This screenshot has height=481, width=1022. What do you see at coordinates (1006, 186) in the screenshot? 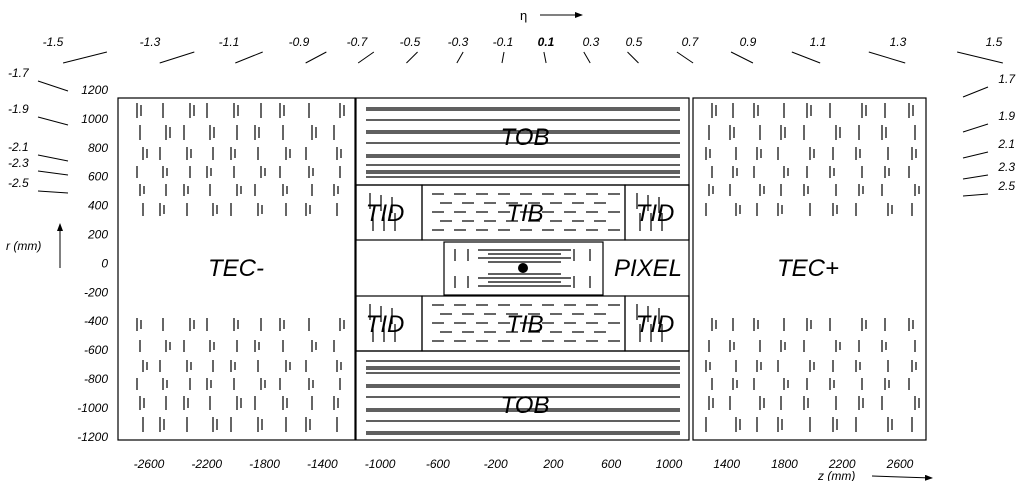
I see `eta-right-label: 2.5` at bounding box center [1006, 186].